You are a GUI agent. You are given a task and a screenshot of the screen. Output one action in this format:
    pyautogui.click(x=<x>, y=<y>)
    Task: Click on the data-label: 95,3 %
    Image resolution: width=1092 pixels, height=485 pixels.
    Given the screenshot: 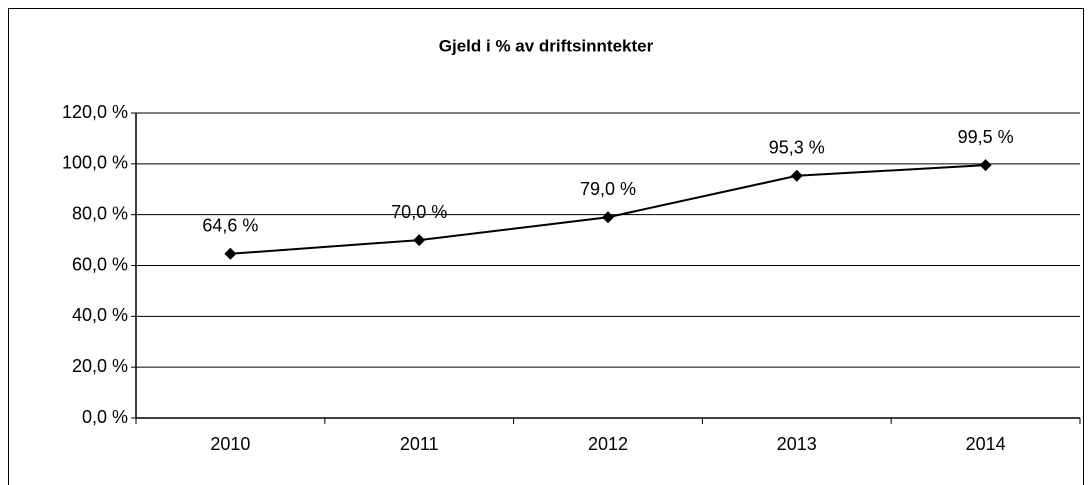 What is the action you would take?
    pyautogui.click(x=797, y=148)
    